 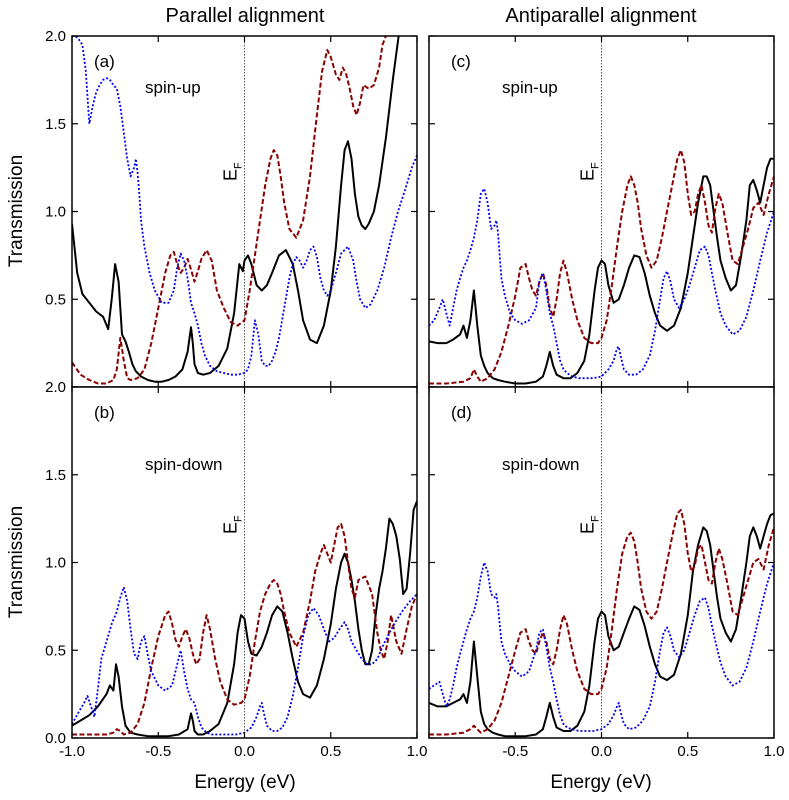 I want to click on panel-label: (b), so click(x=104, y=412).